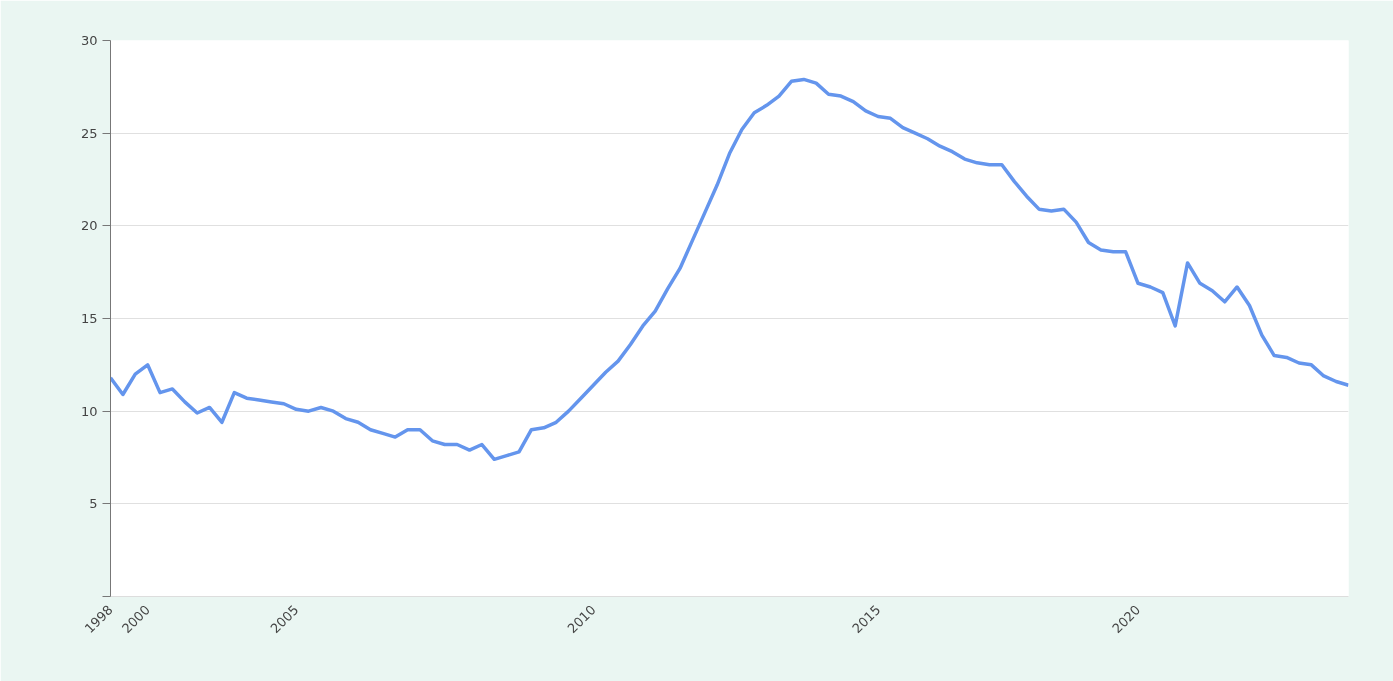  What do you see at coordinates (89, 318) in the screenshot?
I see `y-tick-label: 15` at bounding box center [89, 318].